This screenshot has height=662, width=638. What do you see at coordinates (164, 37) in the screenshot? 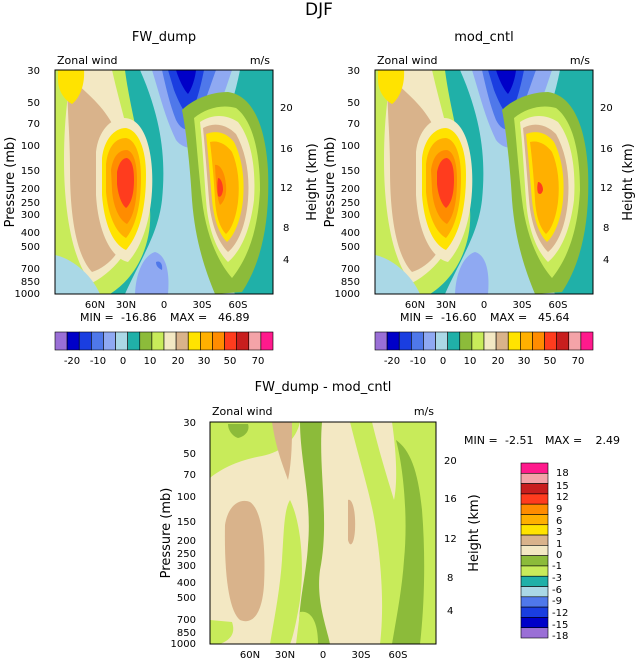
I see `panel-title: FW_dump` at bounding box center [164, 37].